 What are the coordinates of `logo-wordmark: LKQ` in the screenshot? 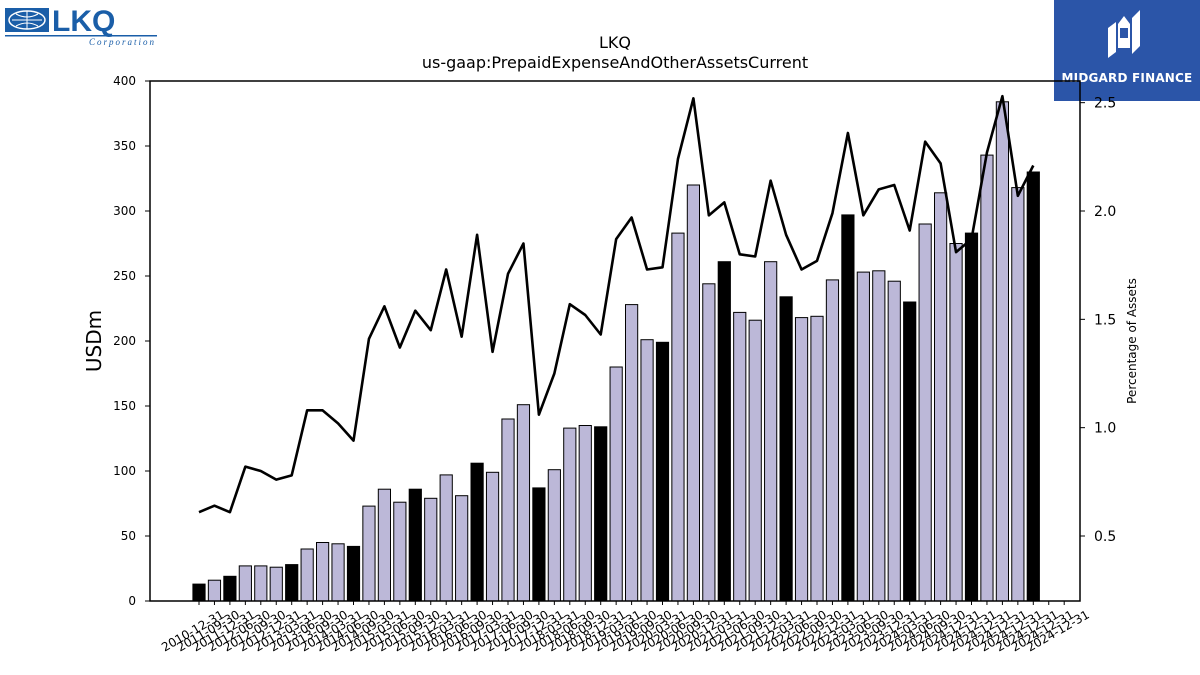 It's located at (83, 21).